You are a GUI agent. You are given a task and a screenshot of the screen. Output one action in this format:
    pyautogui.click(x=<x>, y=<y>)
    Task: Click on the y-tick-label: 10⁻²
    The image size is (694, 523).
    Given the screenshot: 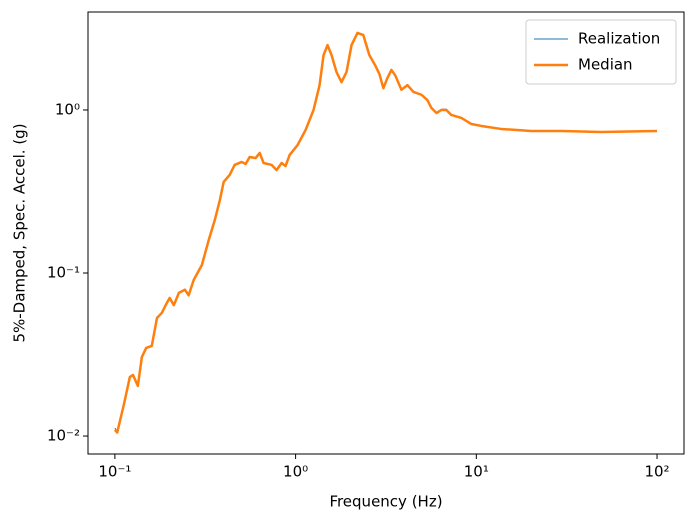 What is the action you would take?
    pyautogui.click(x=63, y=436)
    